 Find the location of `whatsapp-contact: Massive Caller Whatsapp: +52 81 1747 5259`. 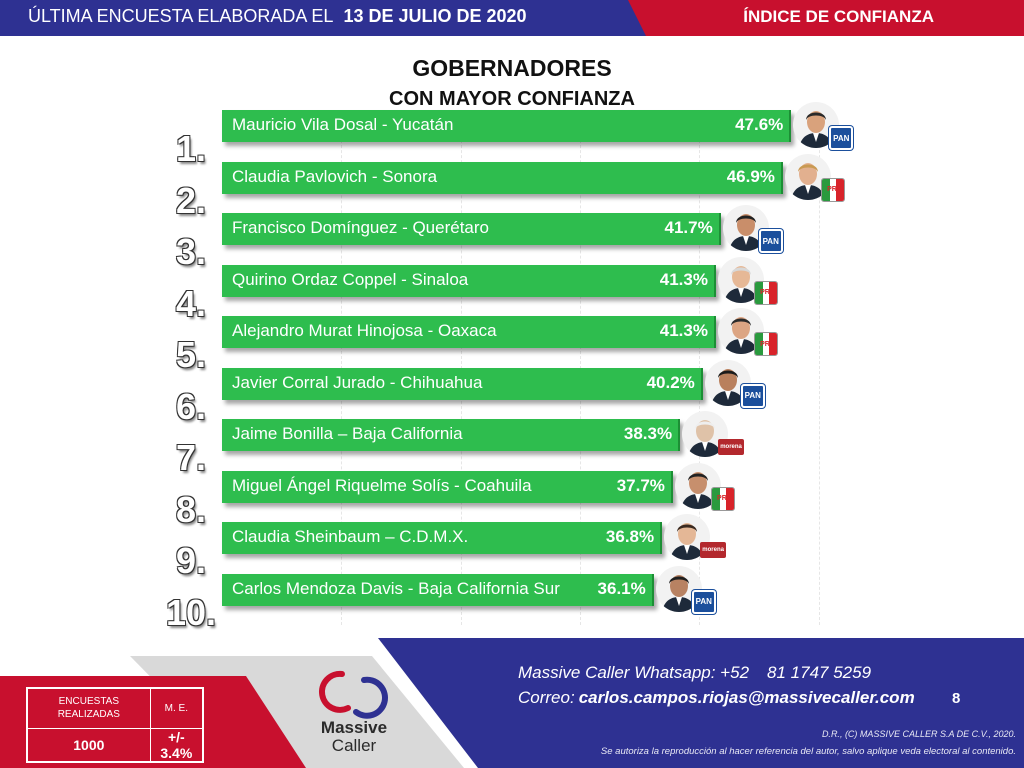

whatsapp-contact: Massive Caller Whatsapp: +52 81 1747 5259 is located at coordinates (694, 673).